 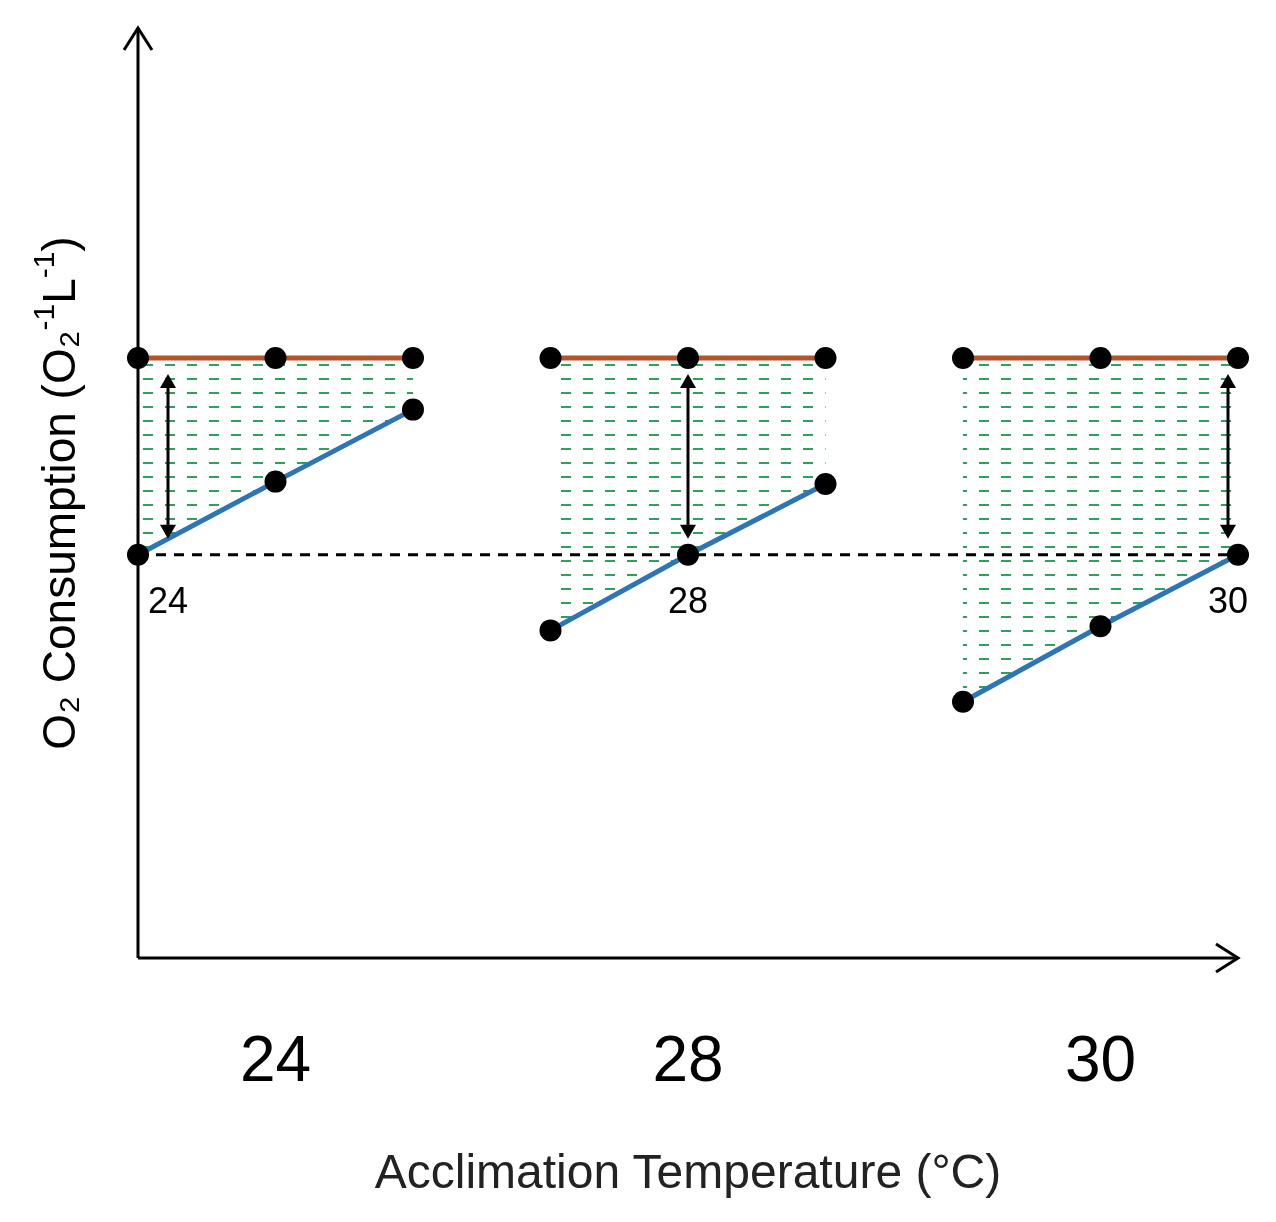 I want to click on annotation: 24, so click(x=168, y=600).